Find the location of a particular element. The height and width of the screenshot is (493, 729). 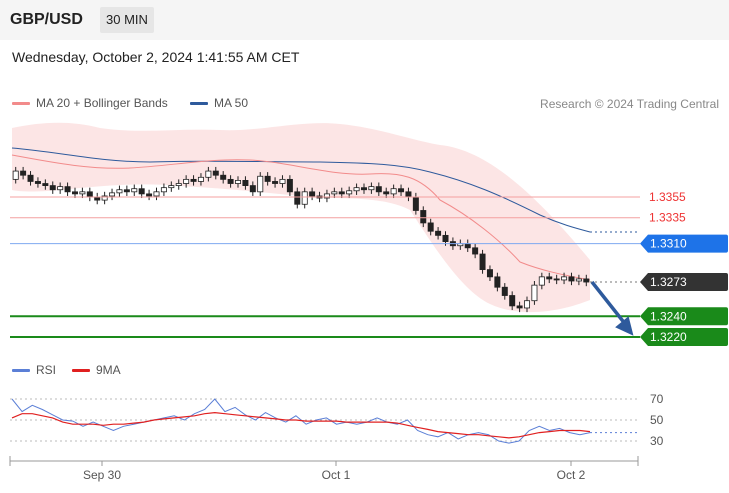

legend-ma20-label: MA 20 + Bollinger Bands is located at coordinates (102, 103).